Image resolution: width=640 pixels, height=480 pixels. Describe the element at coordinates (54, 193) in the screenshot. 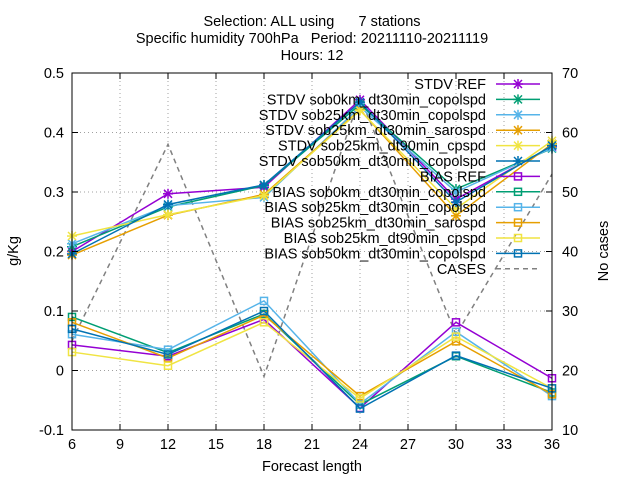

I see `y-tick-label: 0.3` at that location.